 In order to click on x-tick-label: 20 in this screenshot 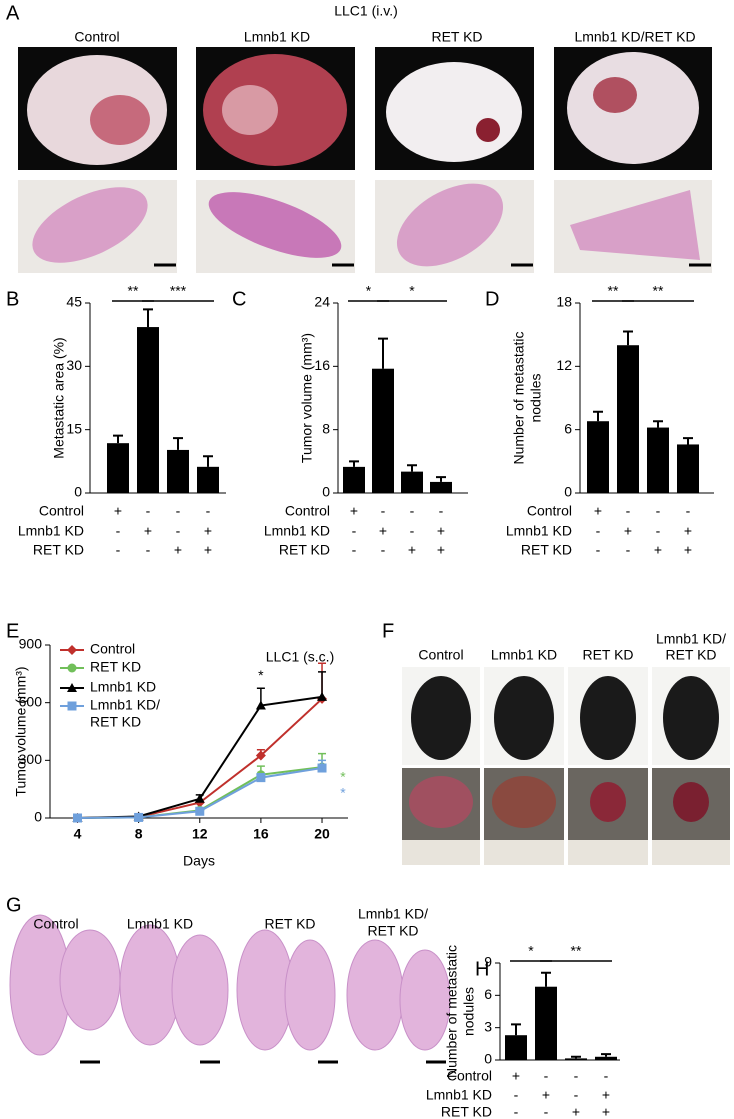, I will do `click(322, 834)`.